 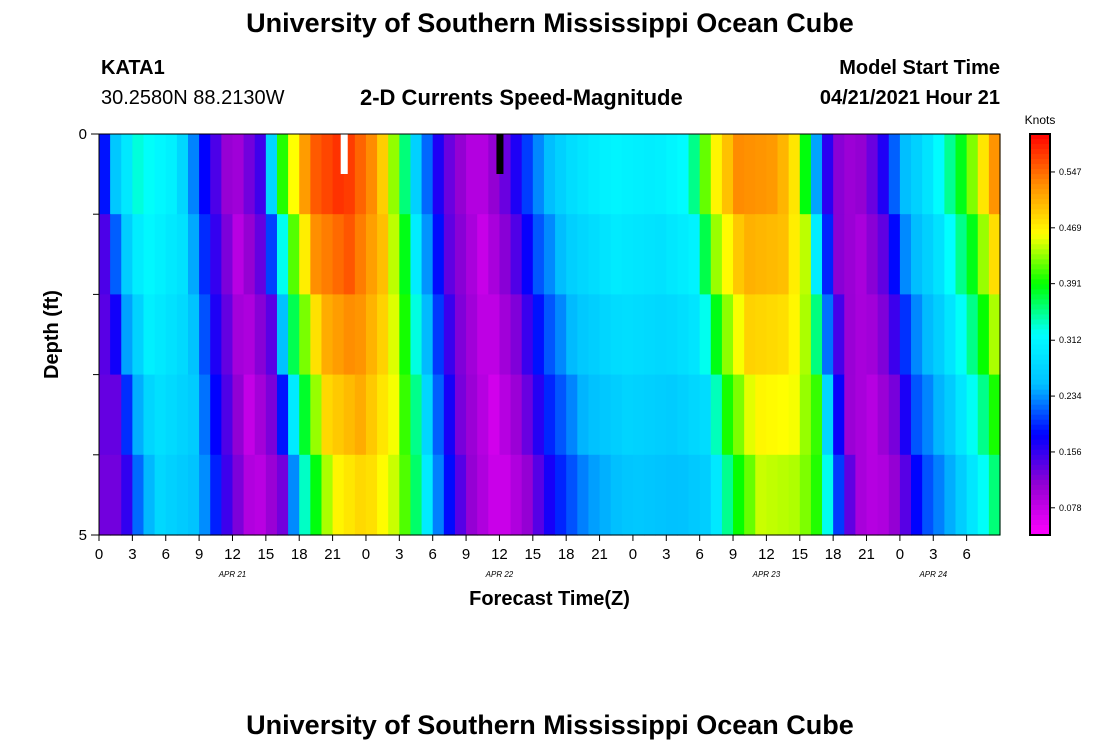 What do you see at coordinates (866, 554) in the screenshot?
I see `x-tick-label: 21` at bounding box center [866, 554].